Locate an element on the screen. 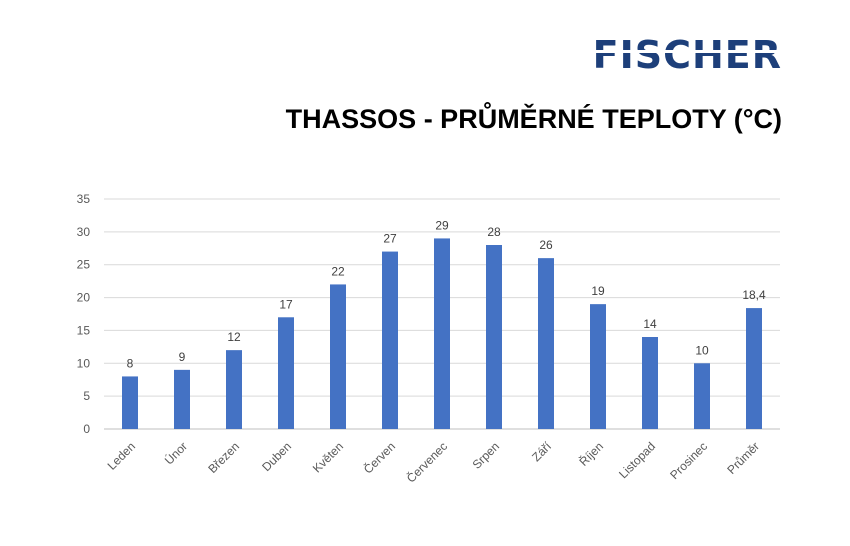  x-tick-label: Březen is located at coordinates (223, 457).